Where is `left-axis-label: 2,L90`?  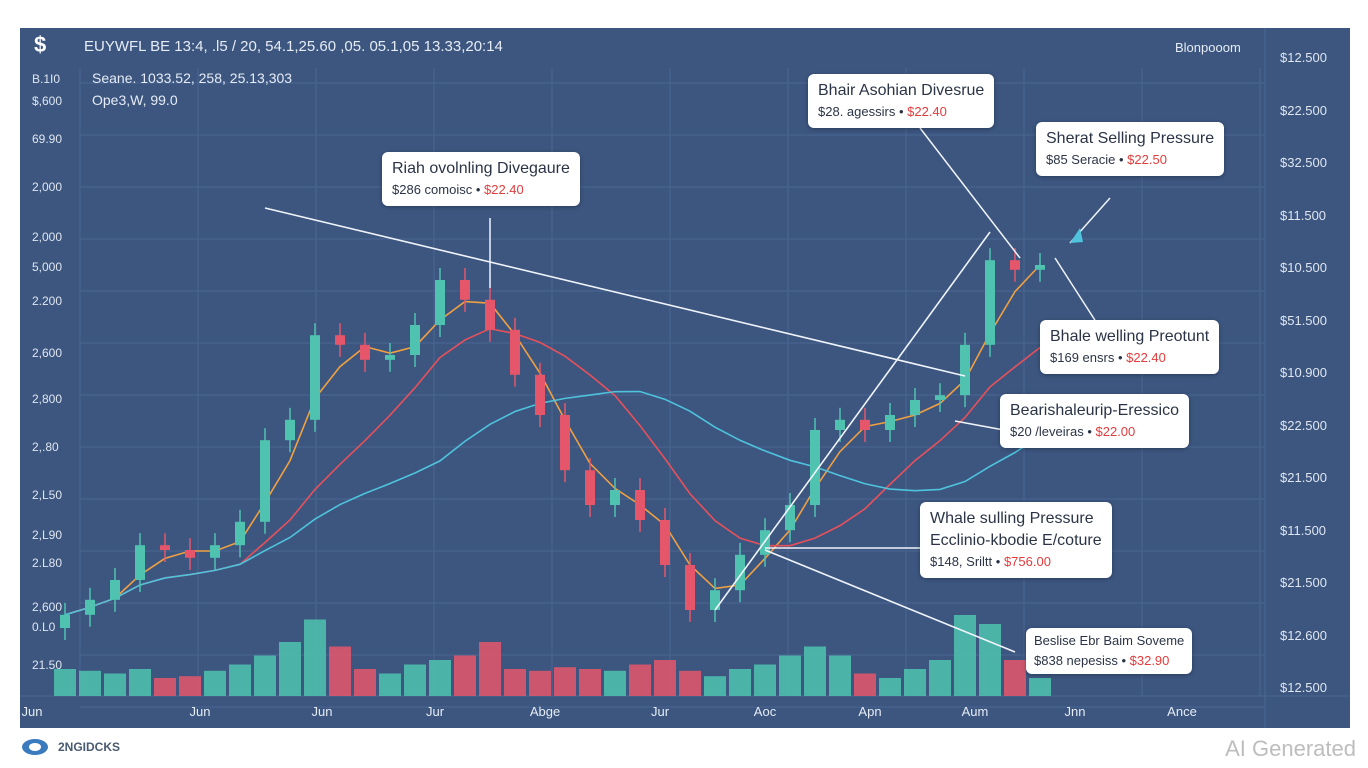
left-axis-label: 2,L90 is located at coordinates (47, 535).